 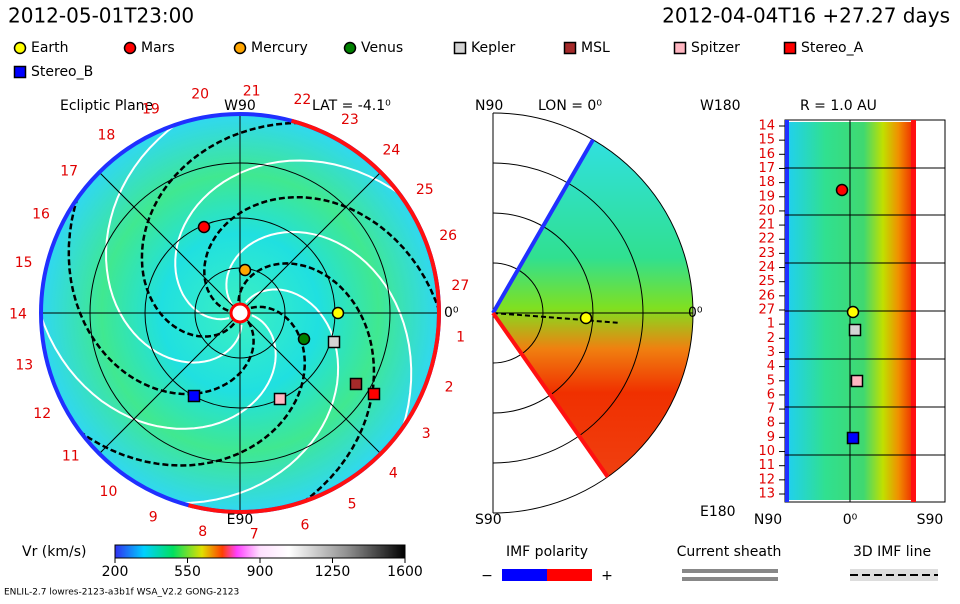 What do you see at coordinates (766, 479) in the screenshot?
I see `row-label: 12` at bounding box center [766, 479].